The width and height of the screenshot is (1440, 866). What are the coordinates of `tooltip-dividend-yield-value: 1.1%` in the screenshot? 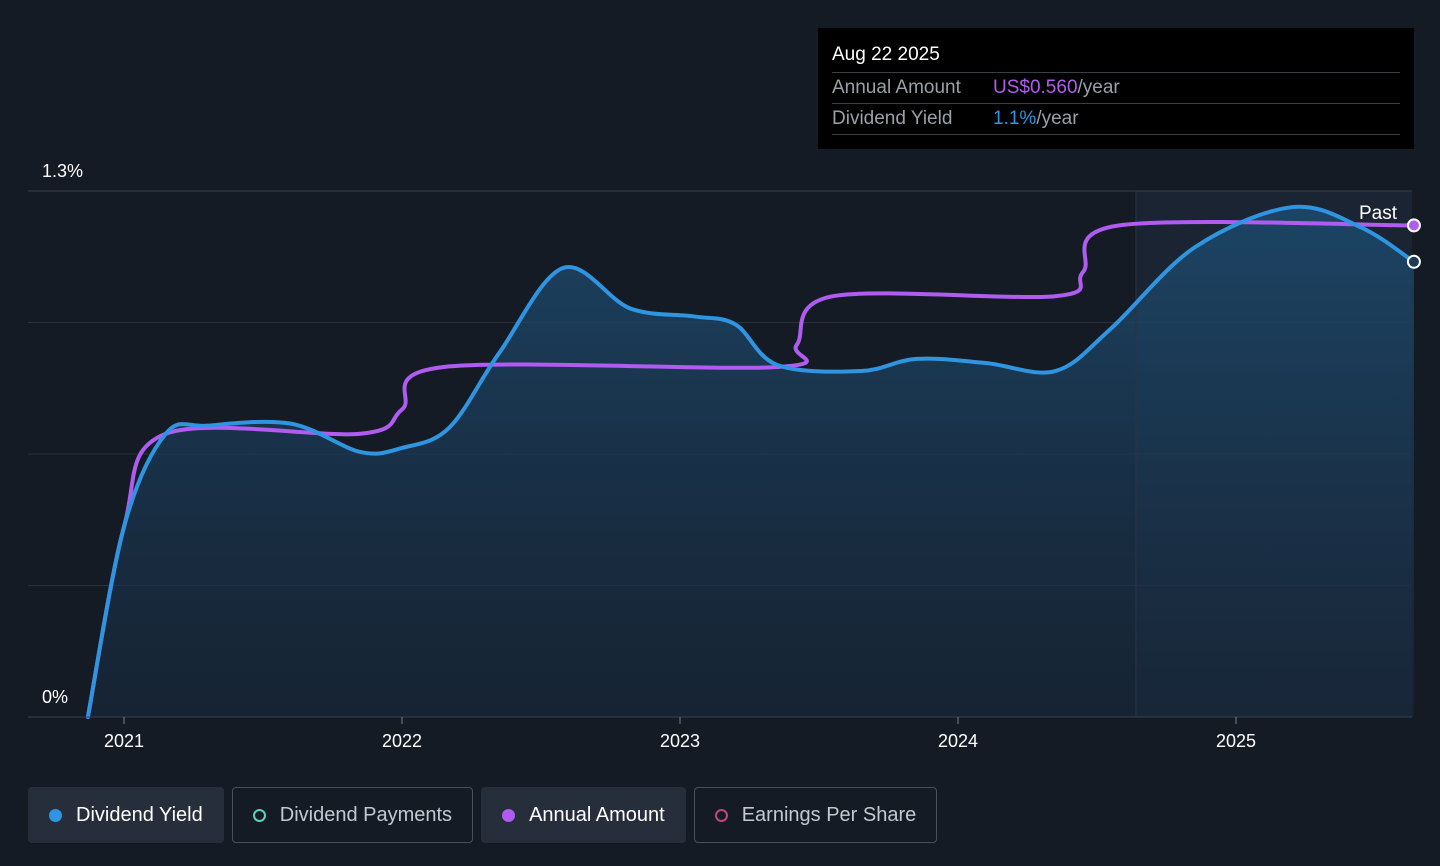 It's located at (1015, 118).